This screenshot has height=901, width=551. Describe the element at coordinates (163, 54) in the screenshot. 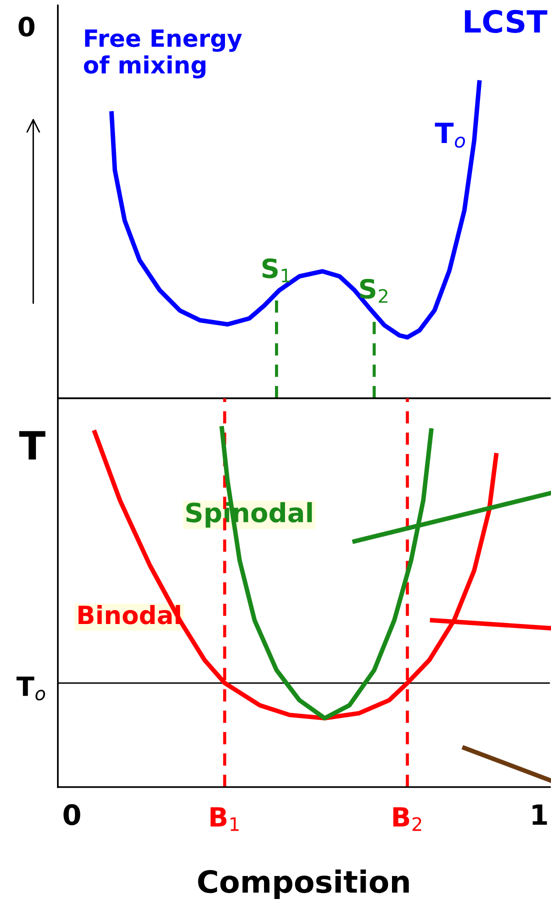

I see `series-label: Free Energy of mixing` at that location.